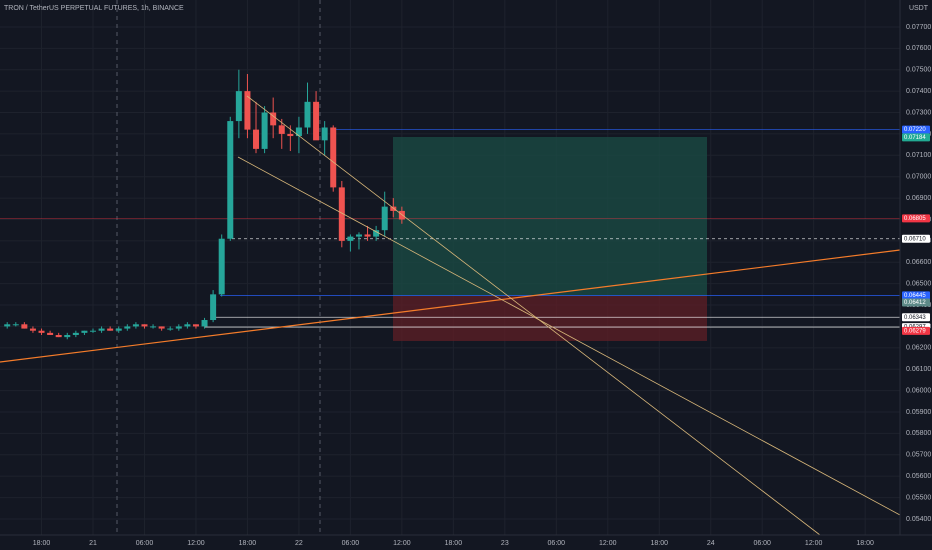 The image size is (932, 550). I want to click on price-label: 0.06805, so click(915, 219).